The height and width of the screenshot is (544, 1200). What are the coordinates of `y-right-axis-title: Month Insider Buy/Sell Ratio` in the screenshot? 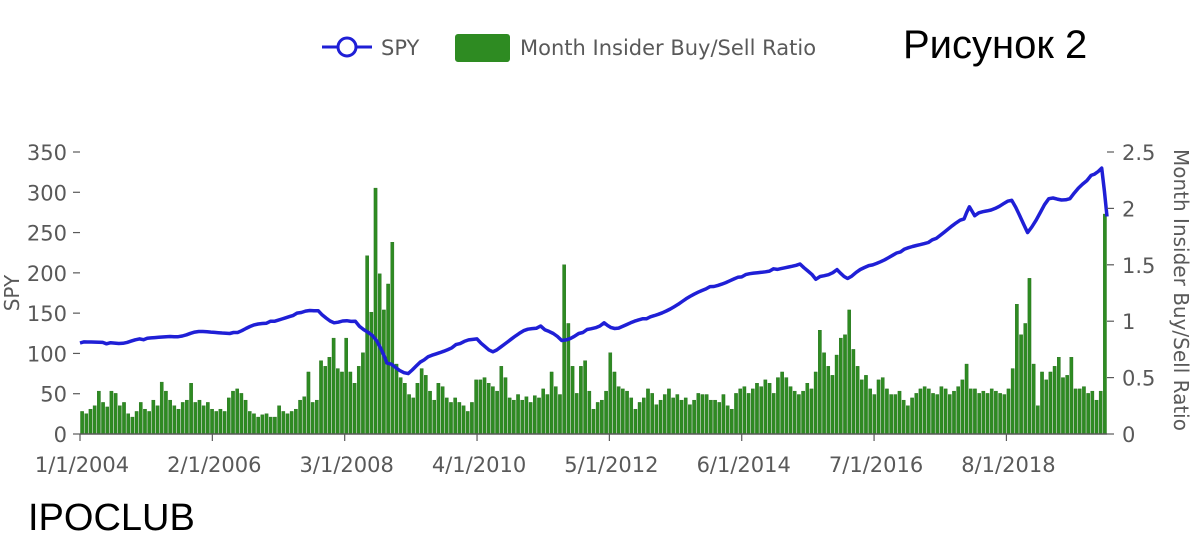 It's located at (1181, 290).